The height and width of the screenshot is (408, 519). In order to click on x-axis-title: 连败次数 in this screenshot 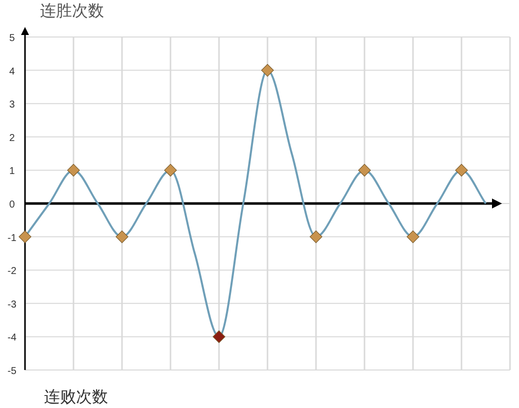, I will do `click(76, 397)`.